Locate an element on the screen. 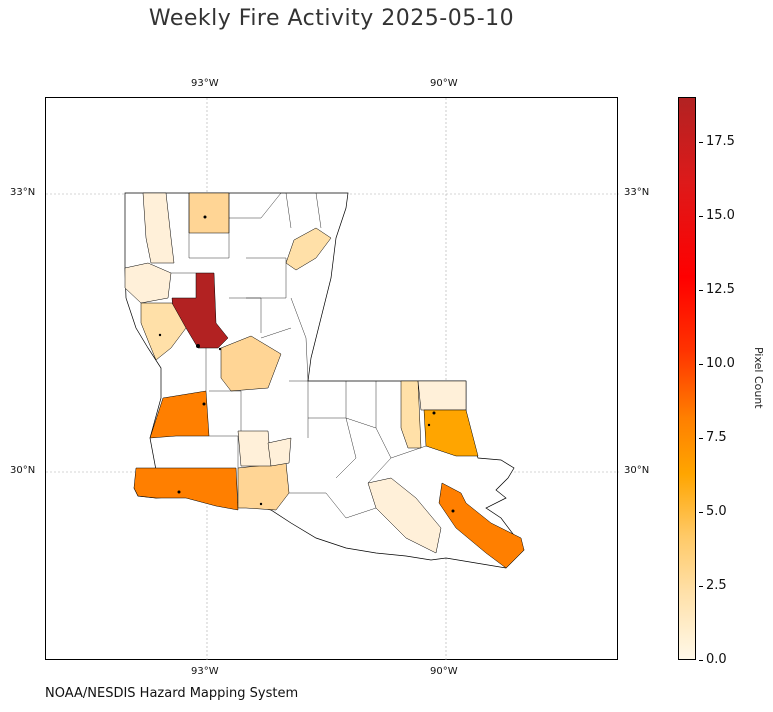  parish-lafourche is located at coordinates (404, 515).